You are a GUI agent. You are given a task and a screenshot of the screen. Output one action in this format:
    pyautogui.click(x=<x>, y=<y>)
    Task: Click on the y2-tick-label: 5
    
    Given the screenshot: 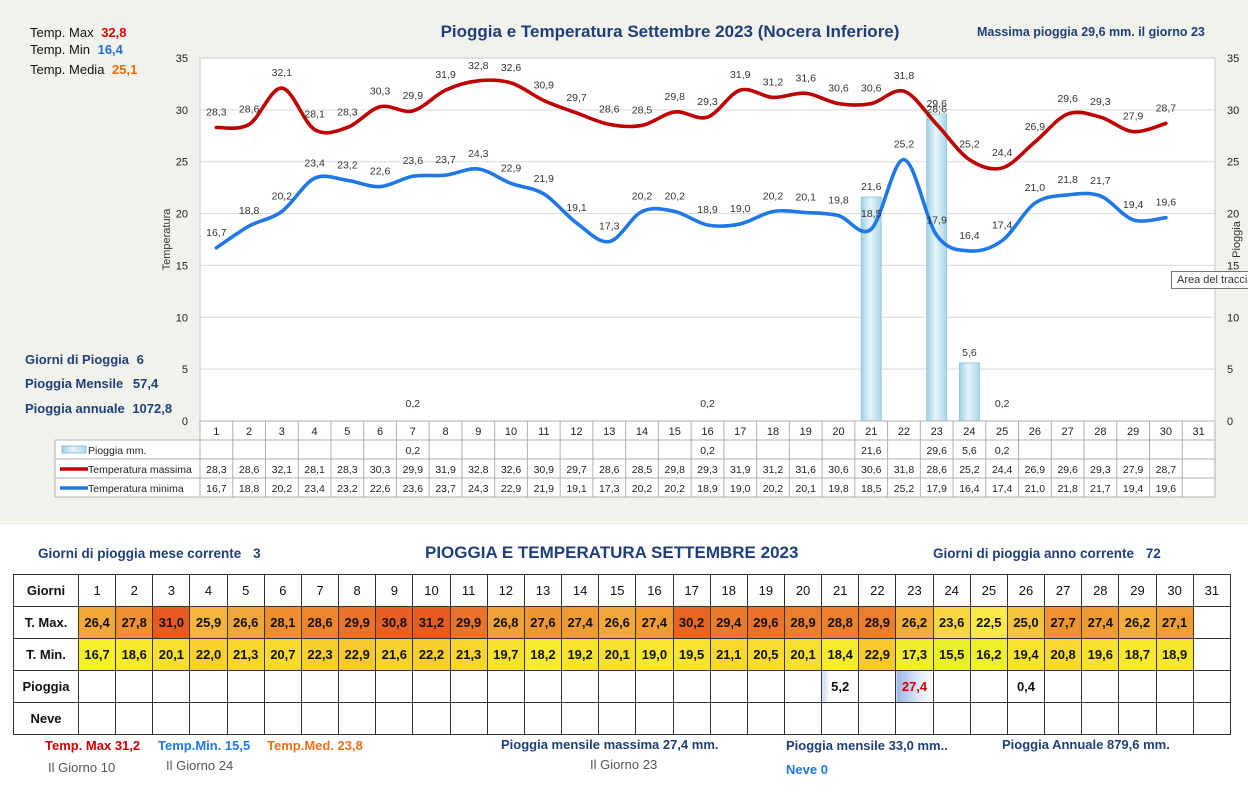 What is the action you would take?
    pyautogui.click(x=1230, y=370)
    